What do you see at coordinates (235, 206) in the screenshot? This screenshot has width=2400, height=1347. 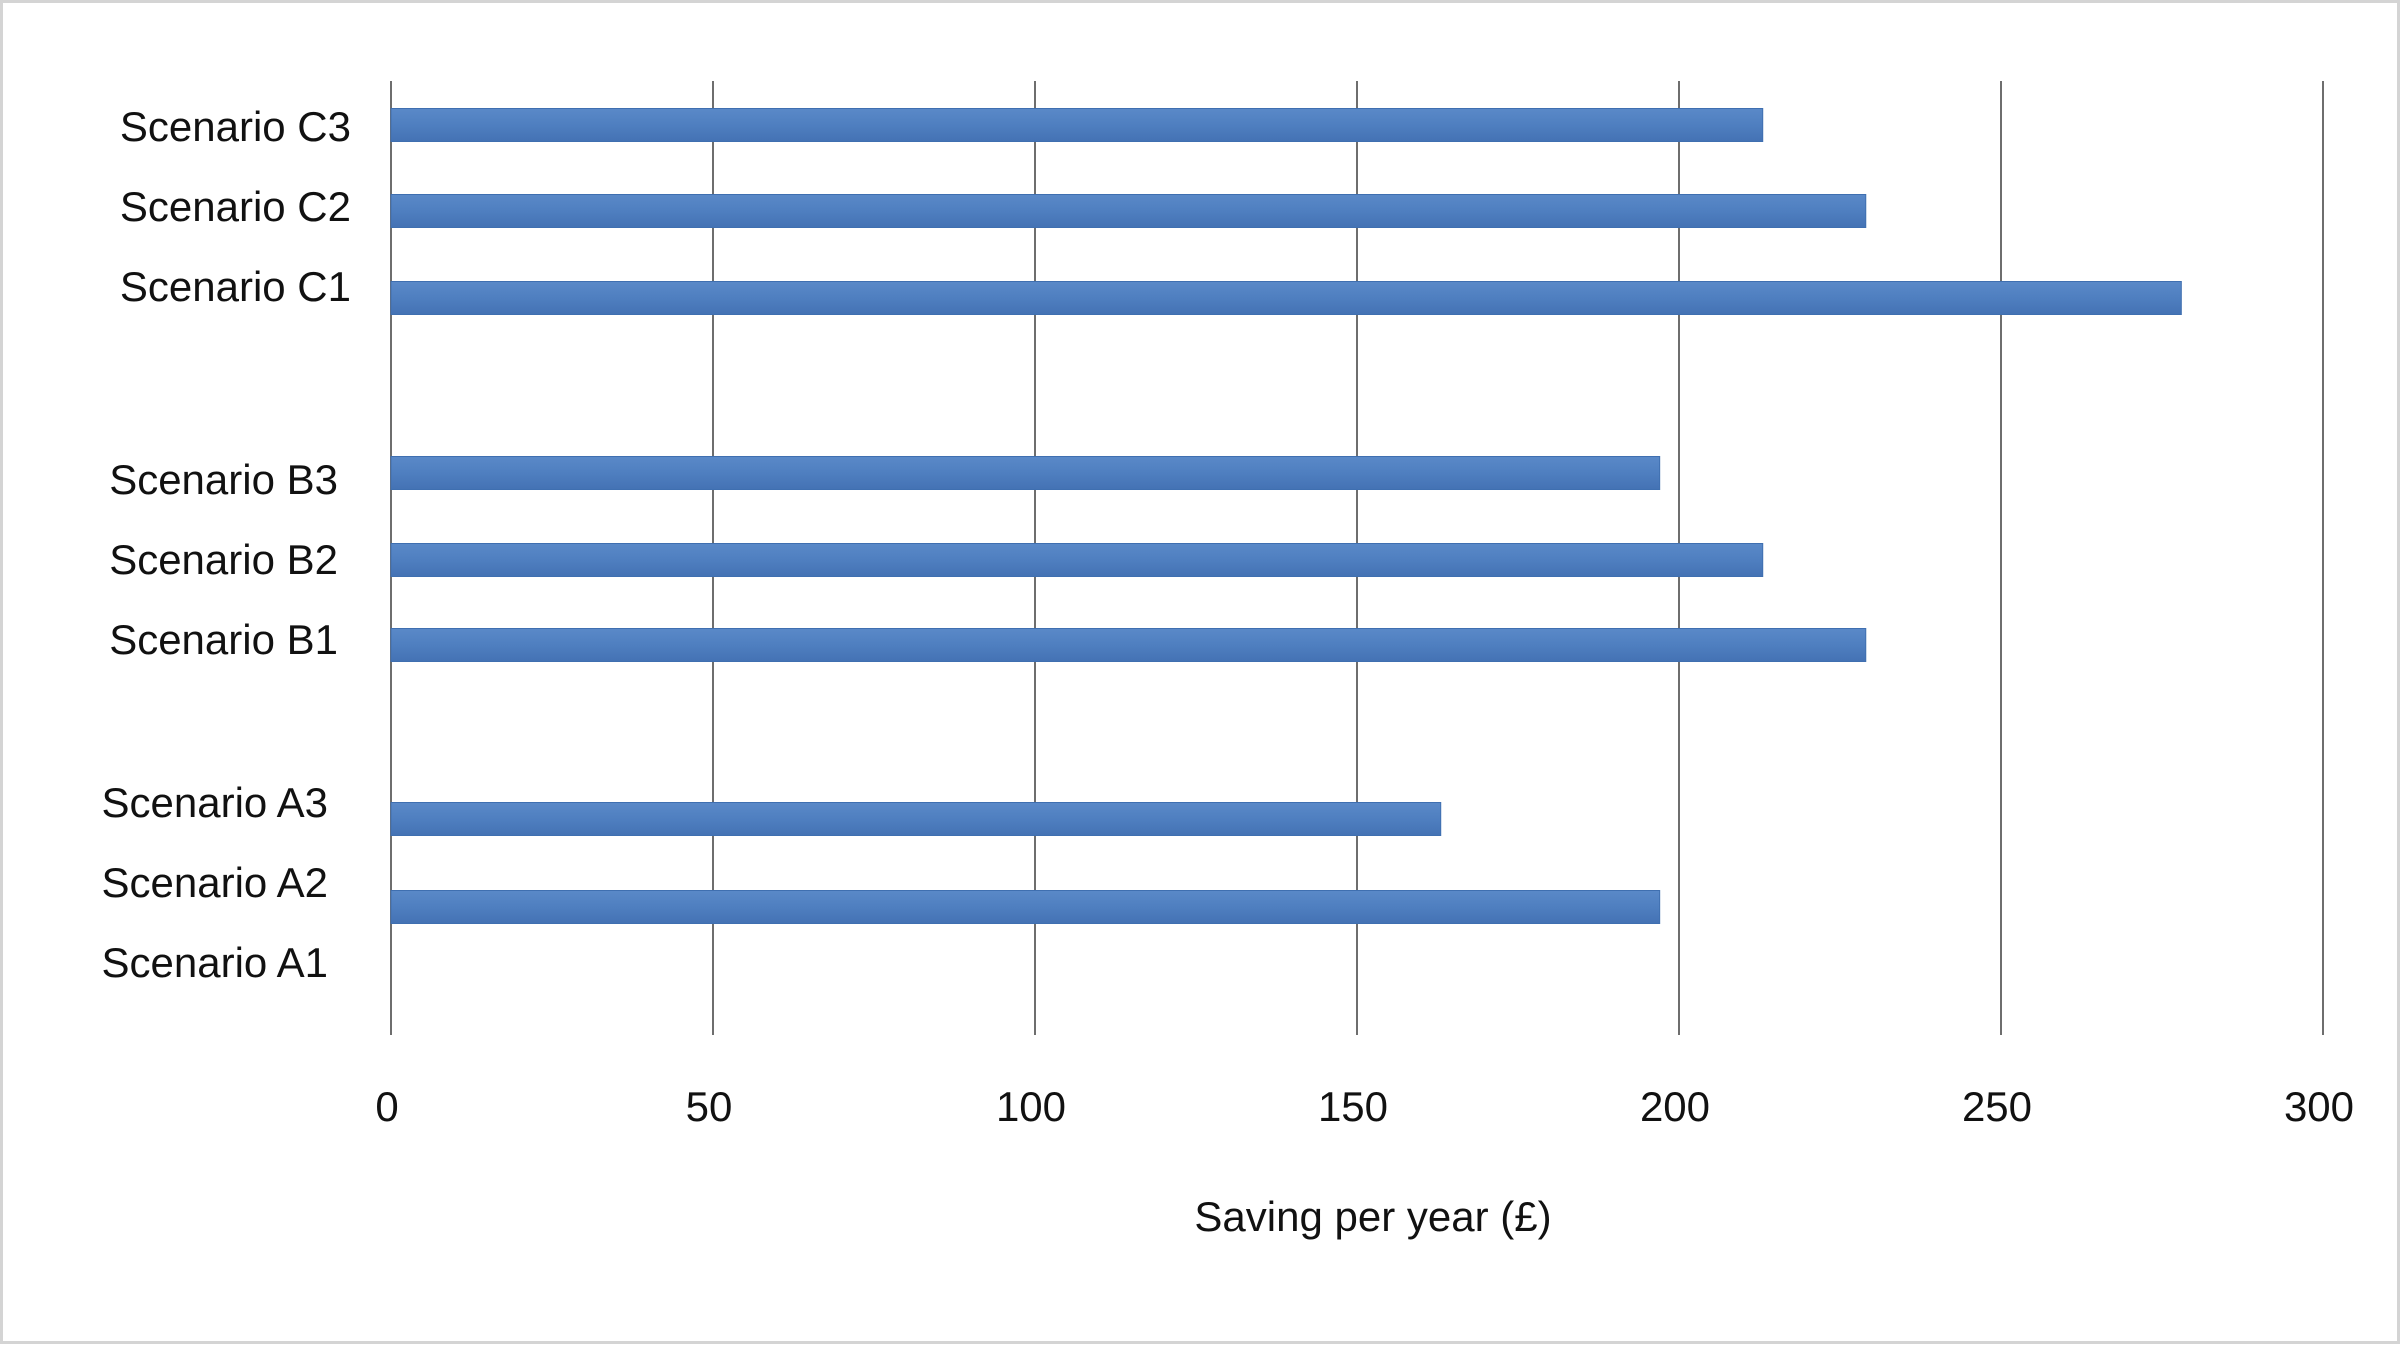 I see `category-label-scenario-c2: Scenario C2` at bounding box center [235, 206].